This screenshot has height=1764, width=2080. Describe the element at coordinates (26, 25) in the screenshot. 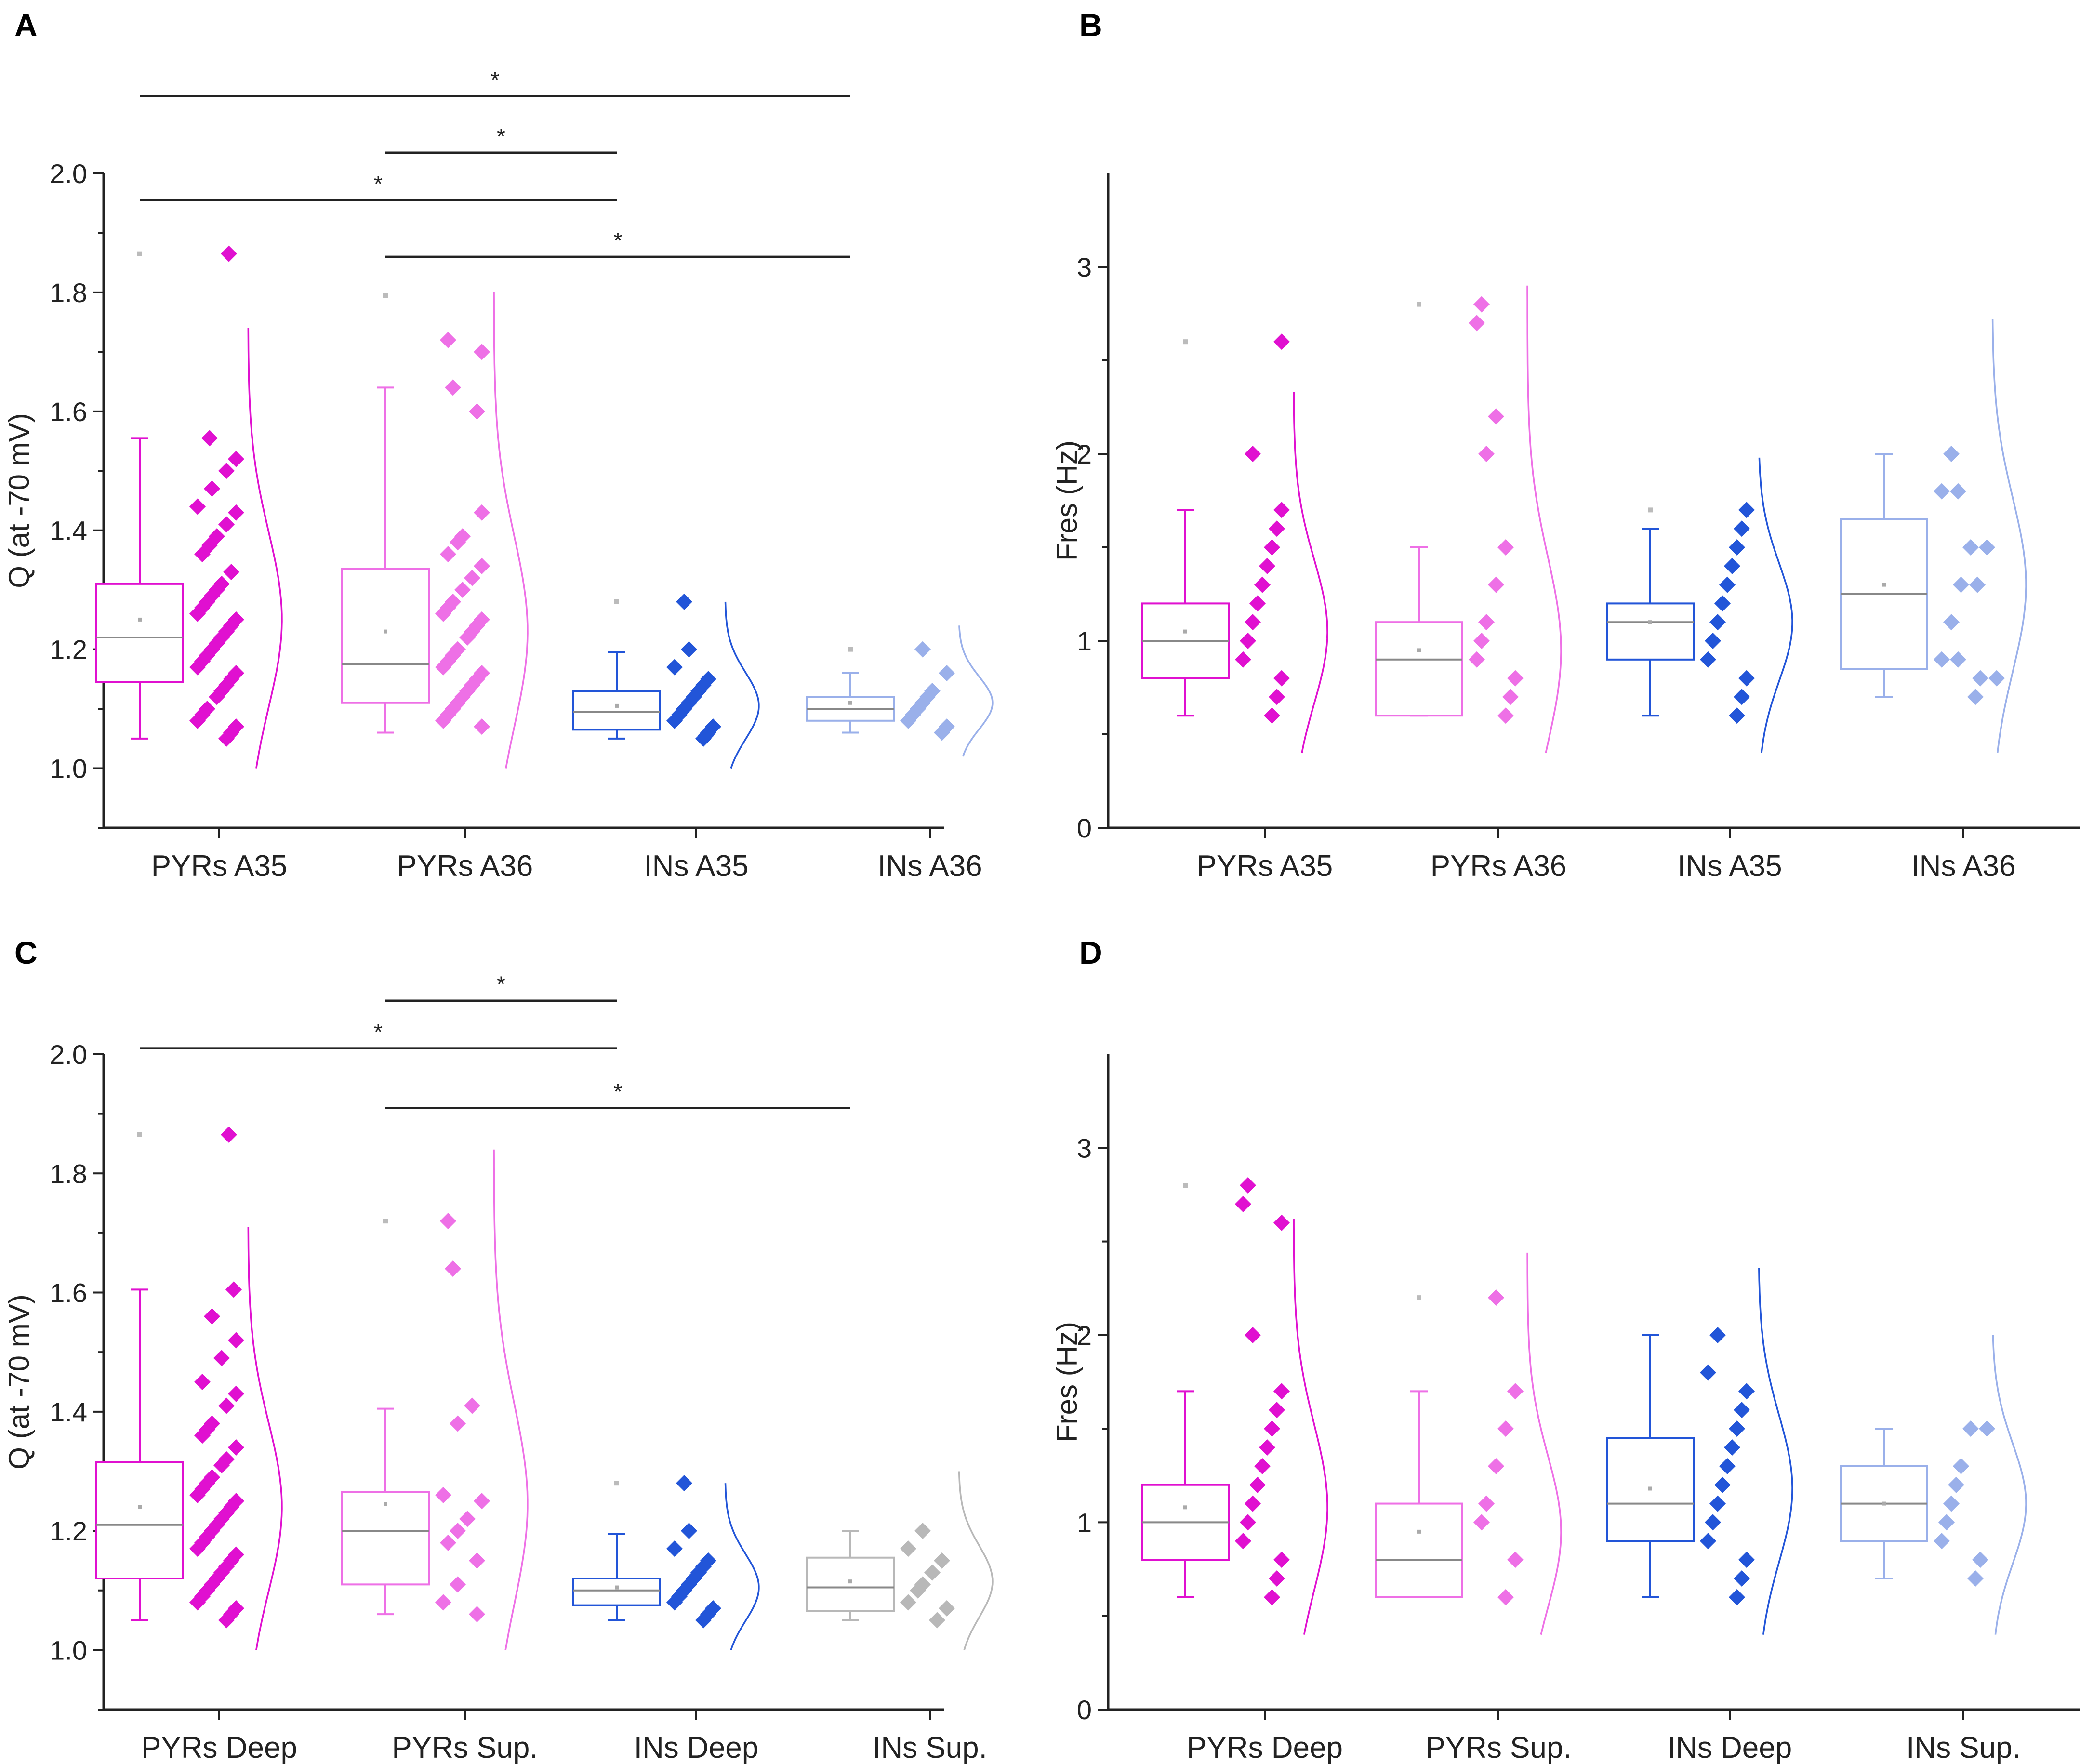

I see `panel-a-label: A` at that location.